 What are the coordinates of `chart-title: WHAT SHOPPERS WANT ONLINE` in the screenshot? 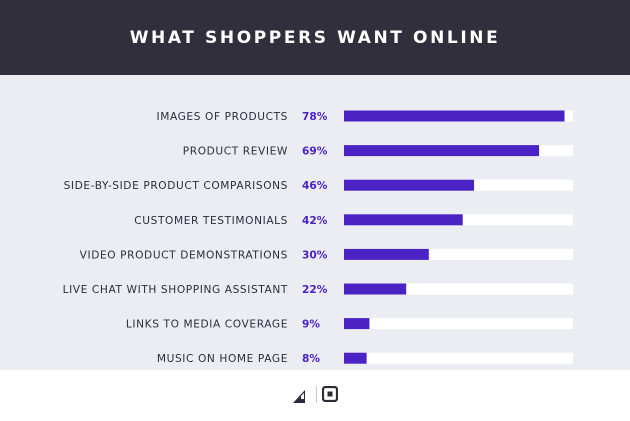 It's located at (315, 37).